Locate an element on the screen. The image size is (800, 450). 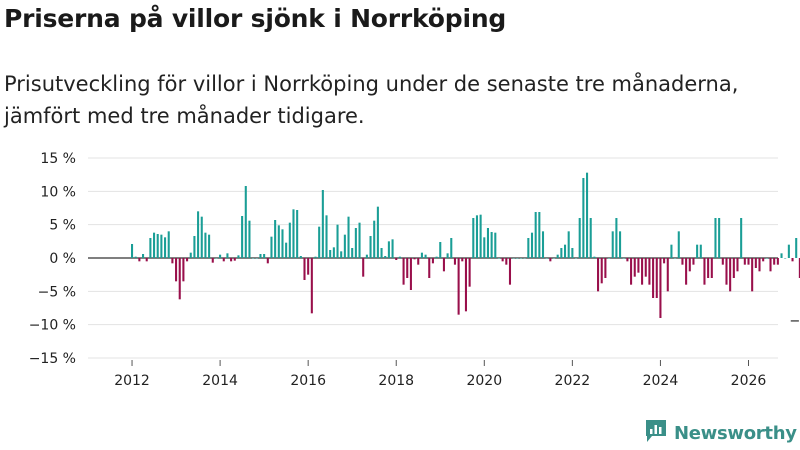
y-axis: −15 % −10 % −5 % 0 % 5 % 10 % 15 % is located at coordinates (52, 259).